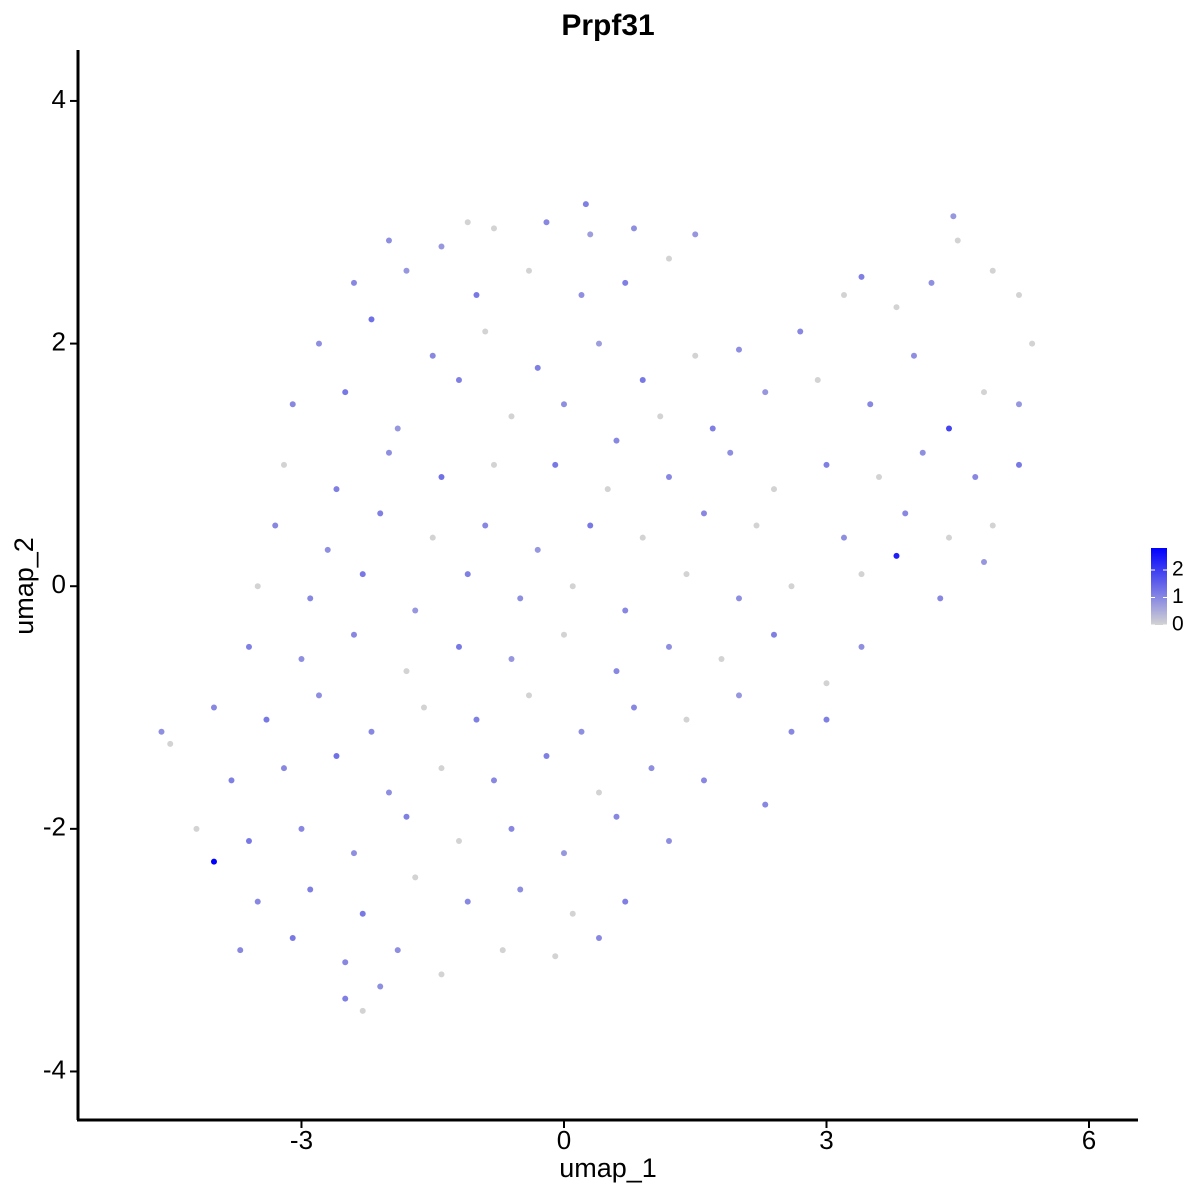 The height and width of the screenshot is (1200, 1200). What do you see at coordinates (1159, 586) in the screenshot?
I see `colorbar` at bounding box center [1159, 586].